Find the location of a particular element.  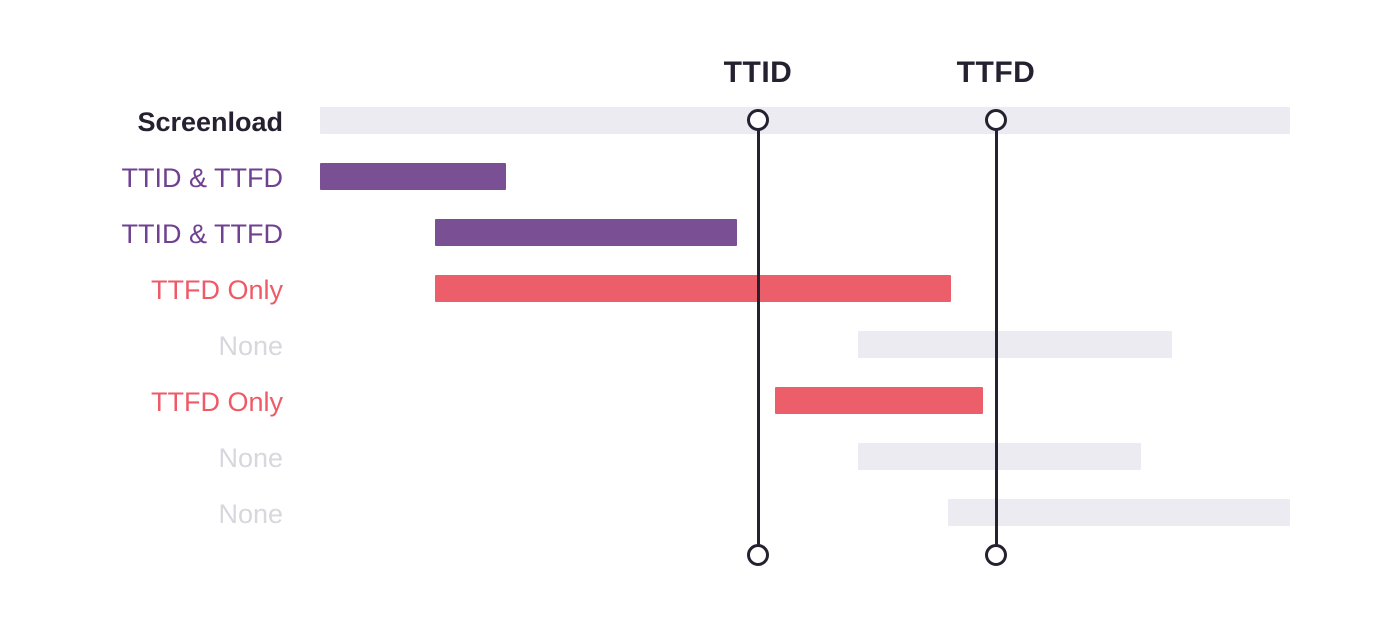

ttfd-top-circle is located at coordinates (996, 120).